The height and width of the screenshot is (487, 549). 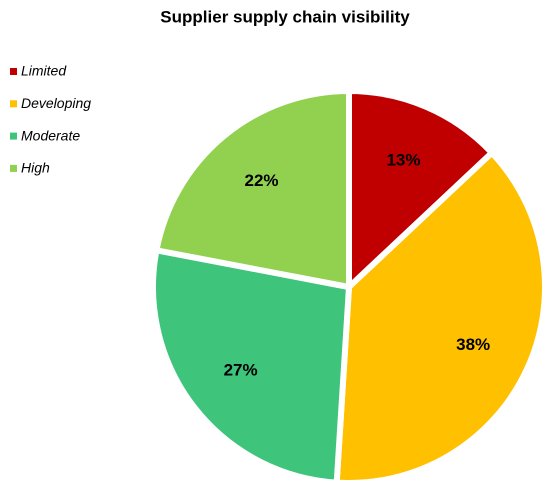 I want to click on legend-label: High, so click(x=35, y=168).